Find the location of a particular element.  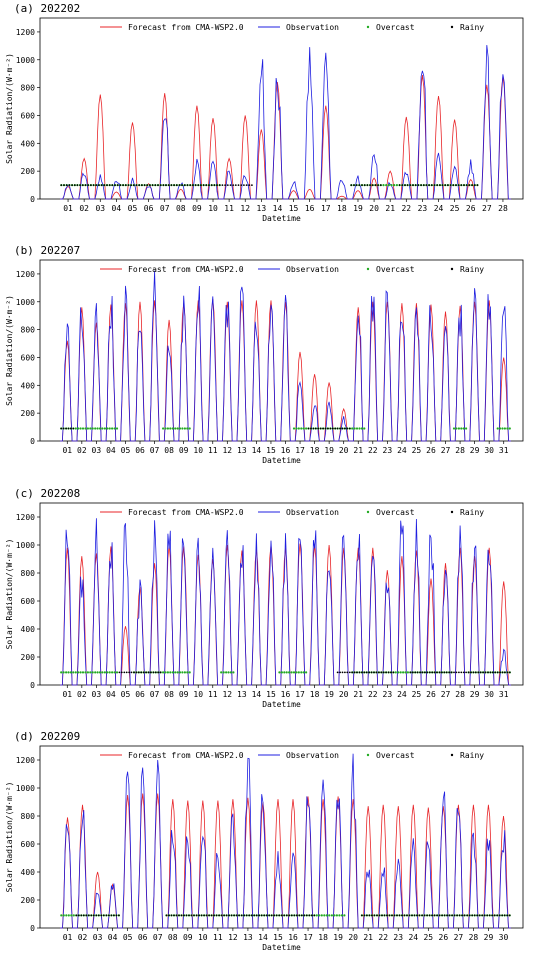

panel-title: (c) 202208 is located at coordinates (47, 493).